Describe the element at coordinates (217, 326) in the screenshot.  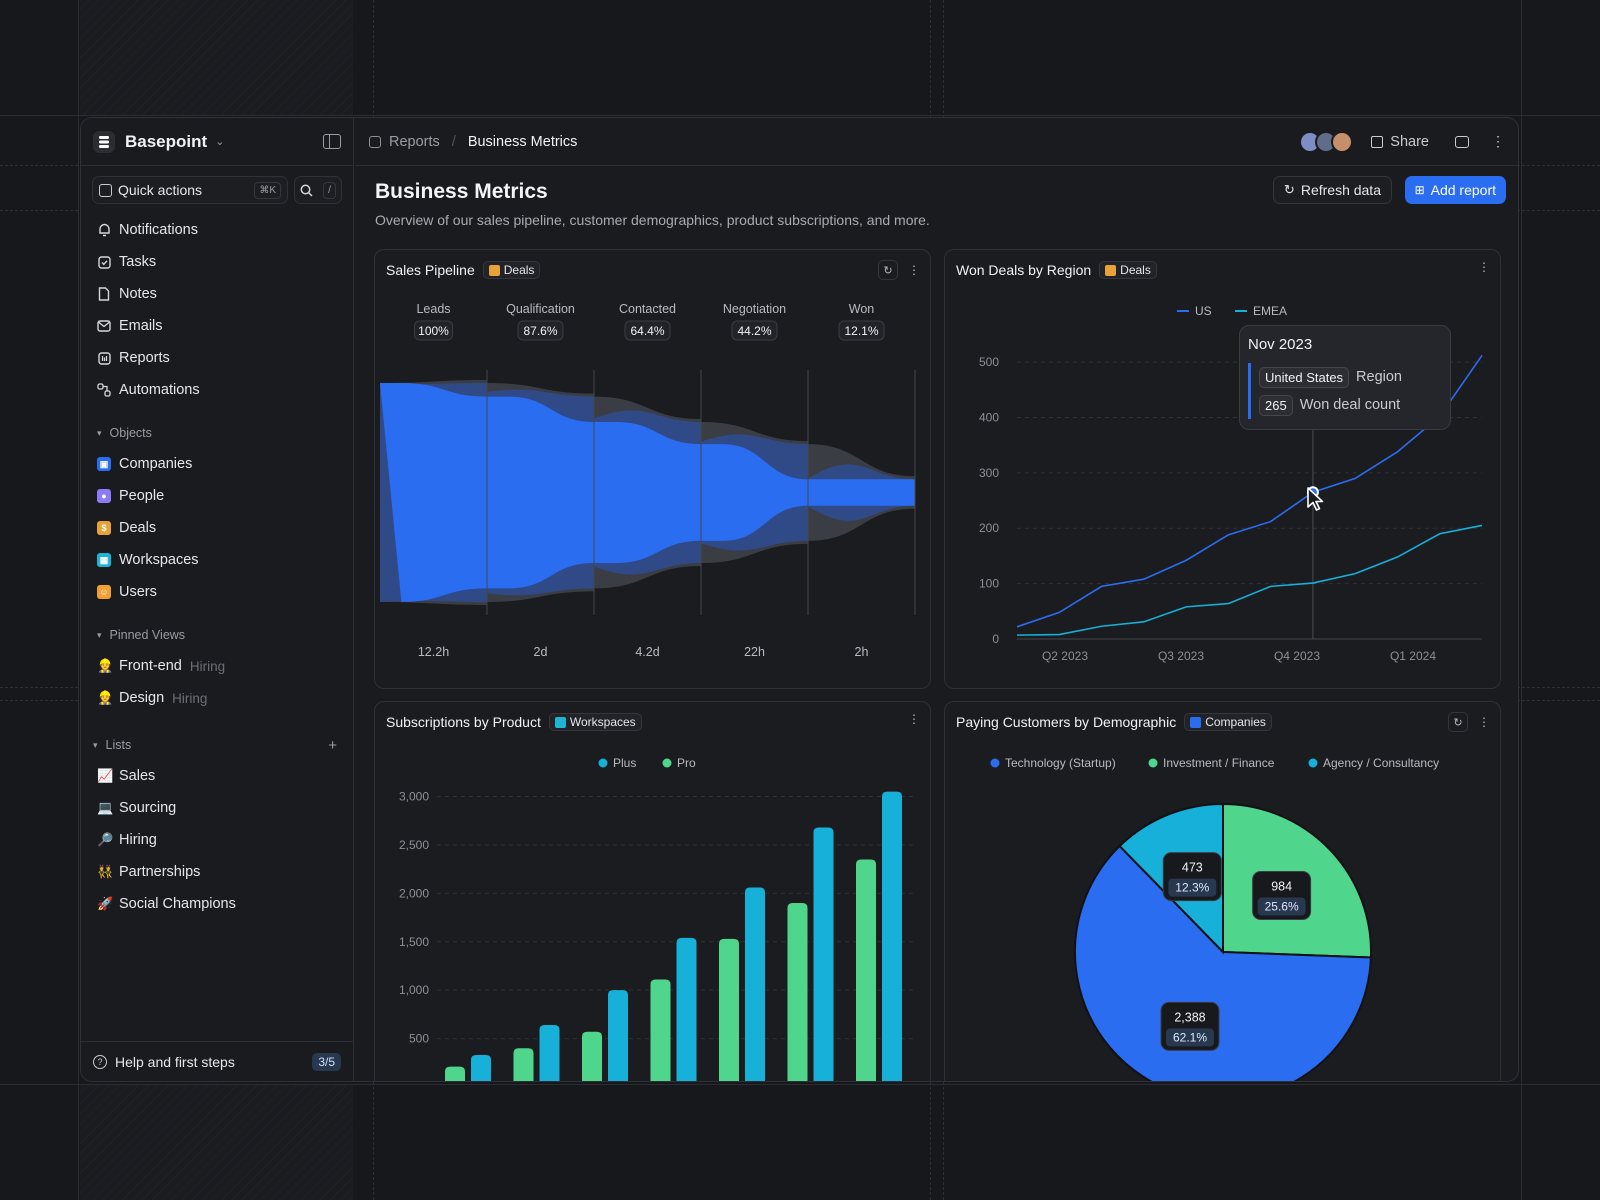
I see `nav-emails: Emails` at that location.